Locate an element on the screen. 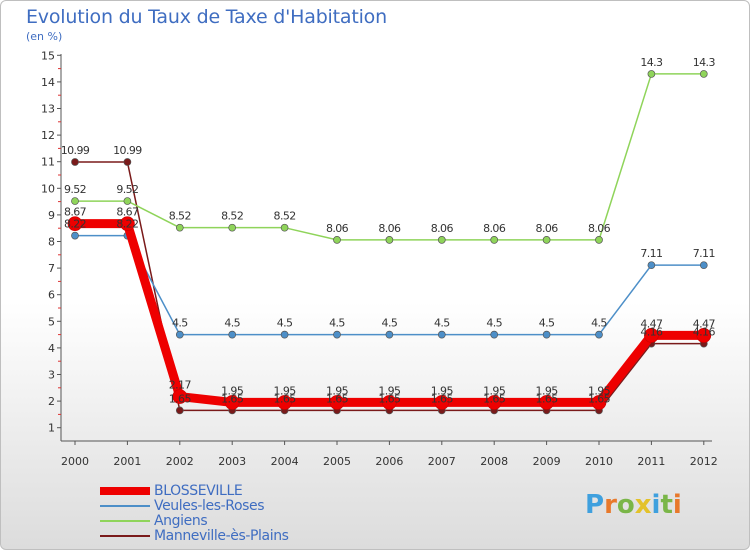 The height and width of the screenshot is (550, 750). x-tick-label: 2000 is located at coordinates (75, 461).